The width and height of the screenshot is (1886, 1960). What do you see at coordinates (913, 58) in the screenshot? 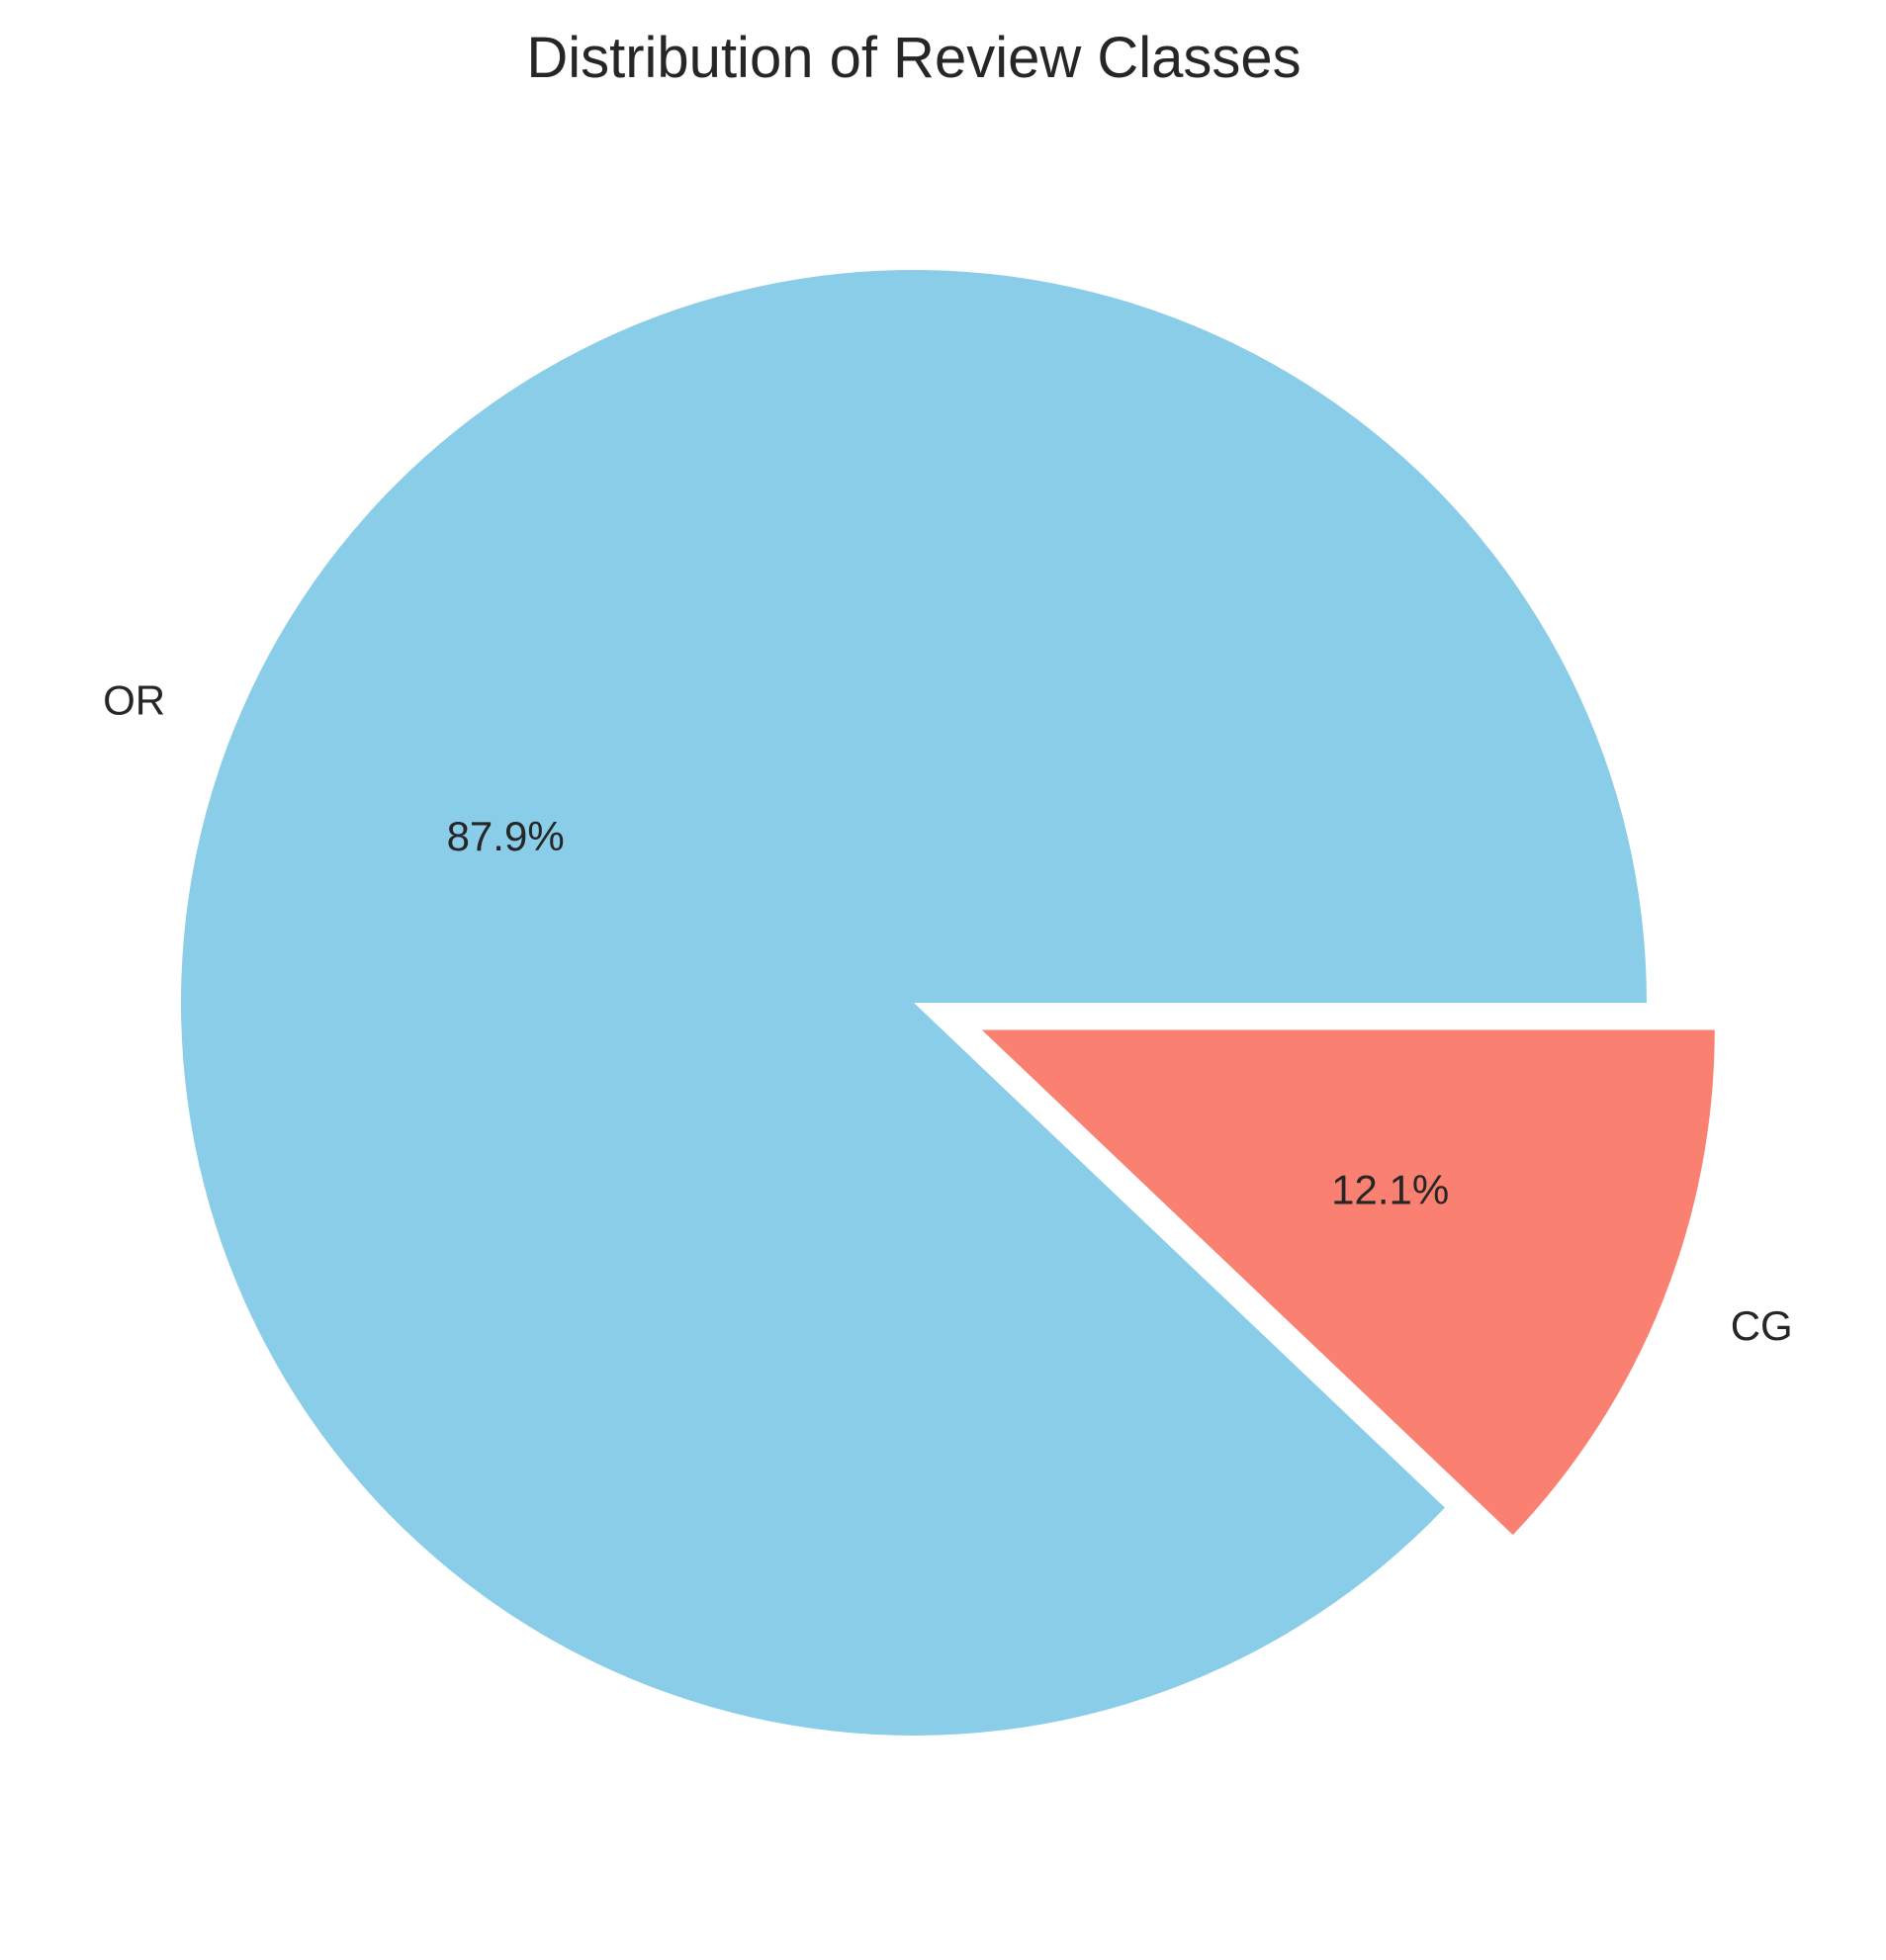
I see `chart-title: Distribution of Review Classes` at bounding box center [913, 58].